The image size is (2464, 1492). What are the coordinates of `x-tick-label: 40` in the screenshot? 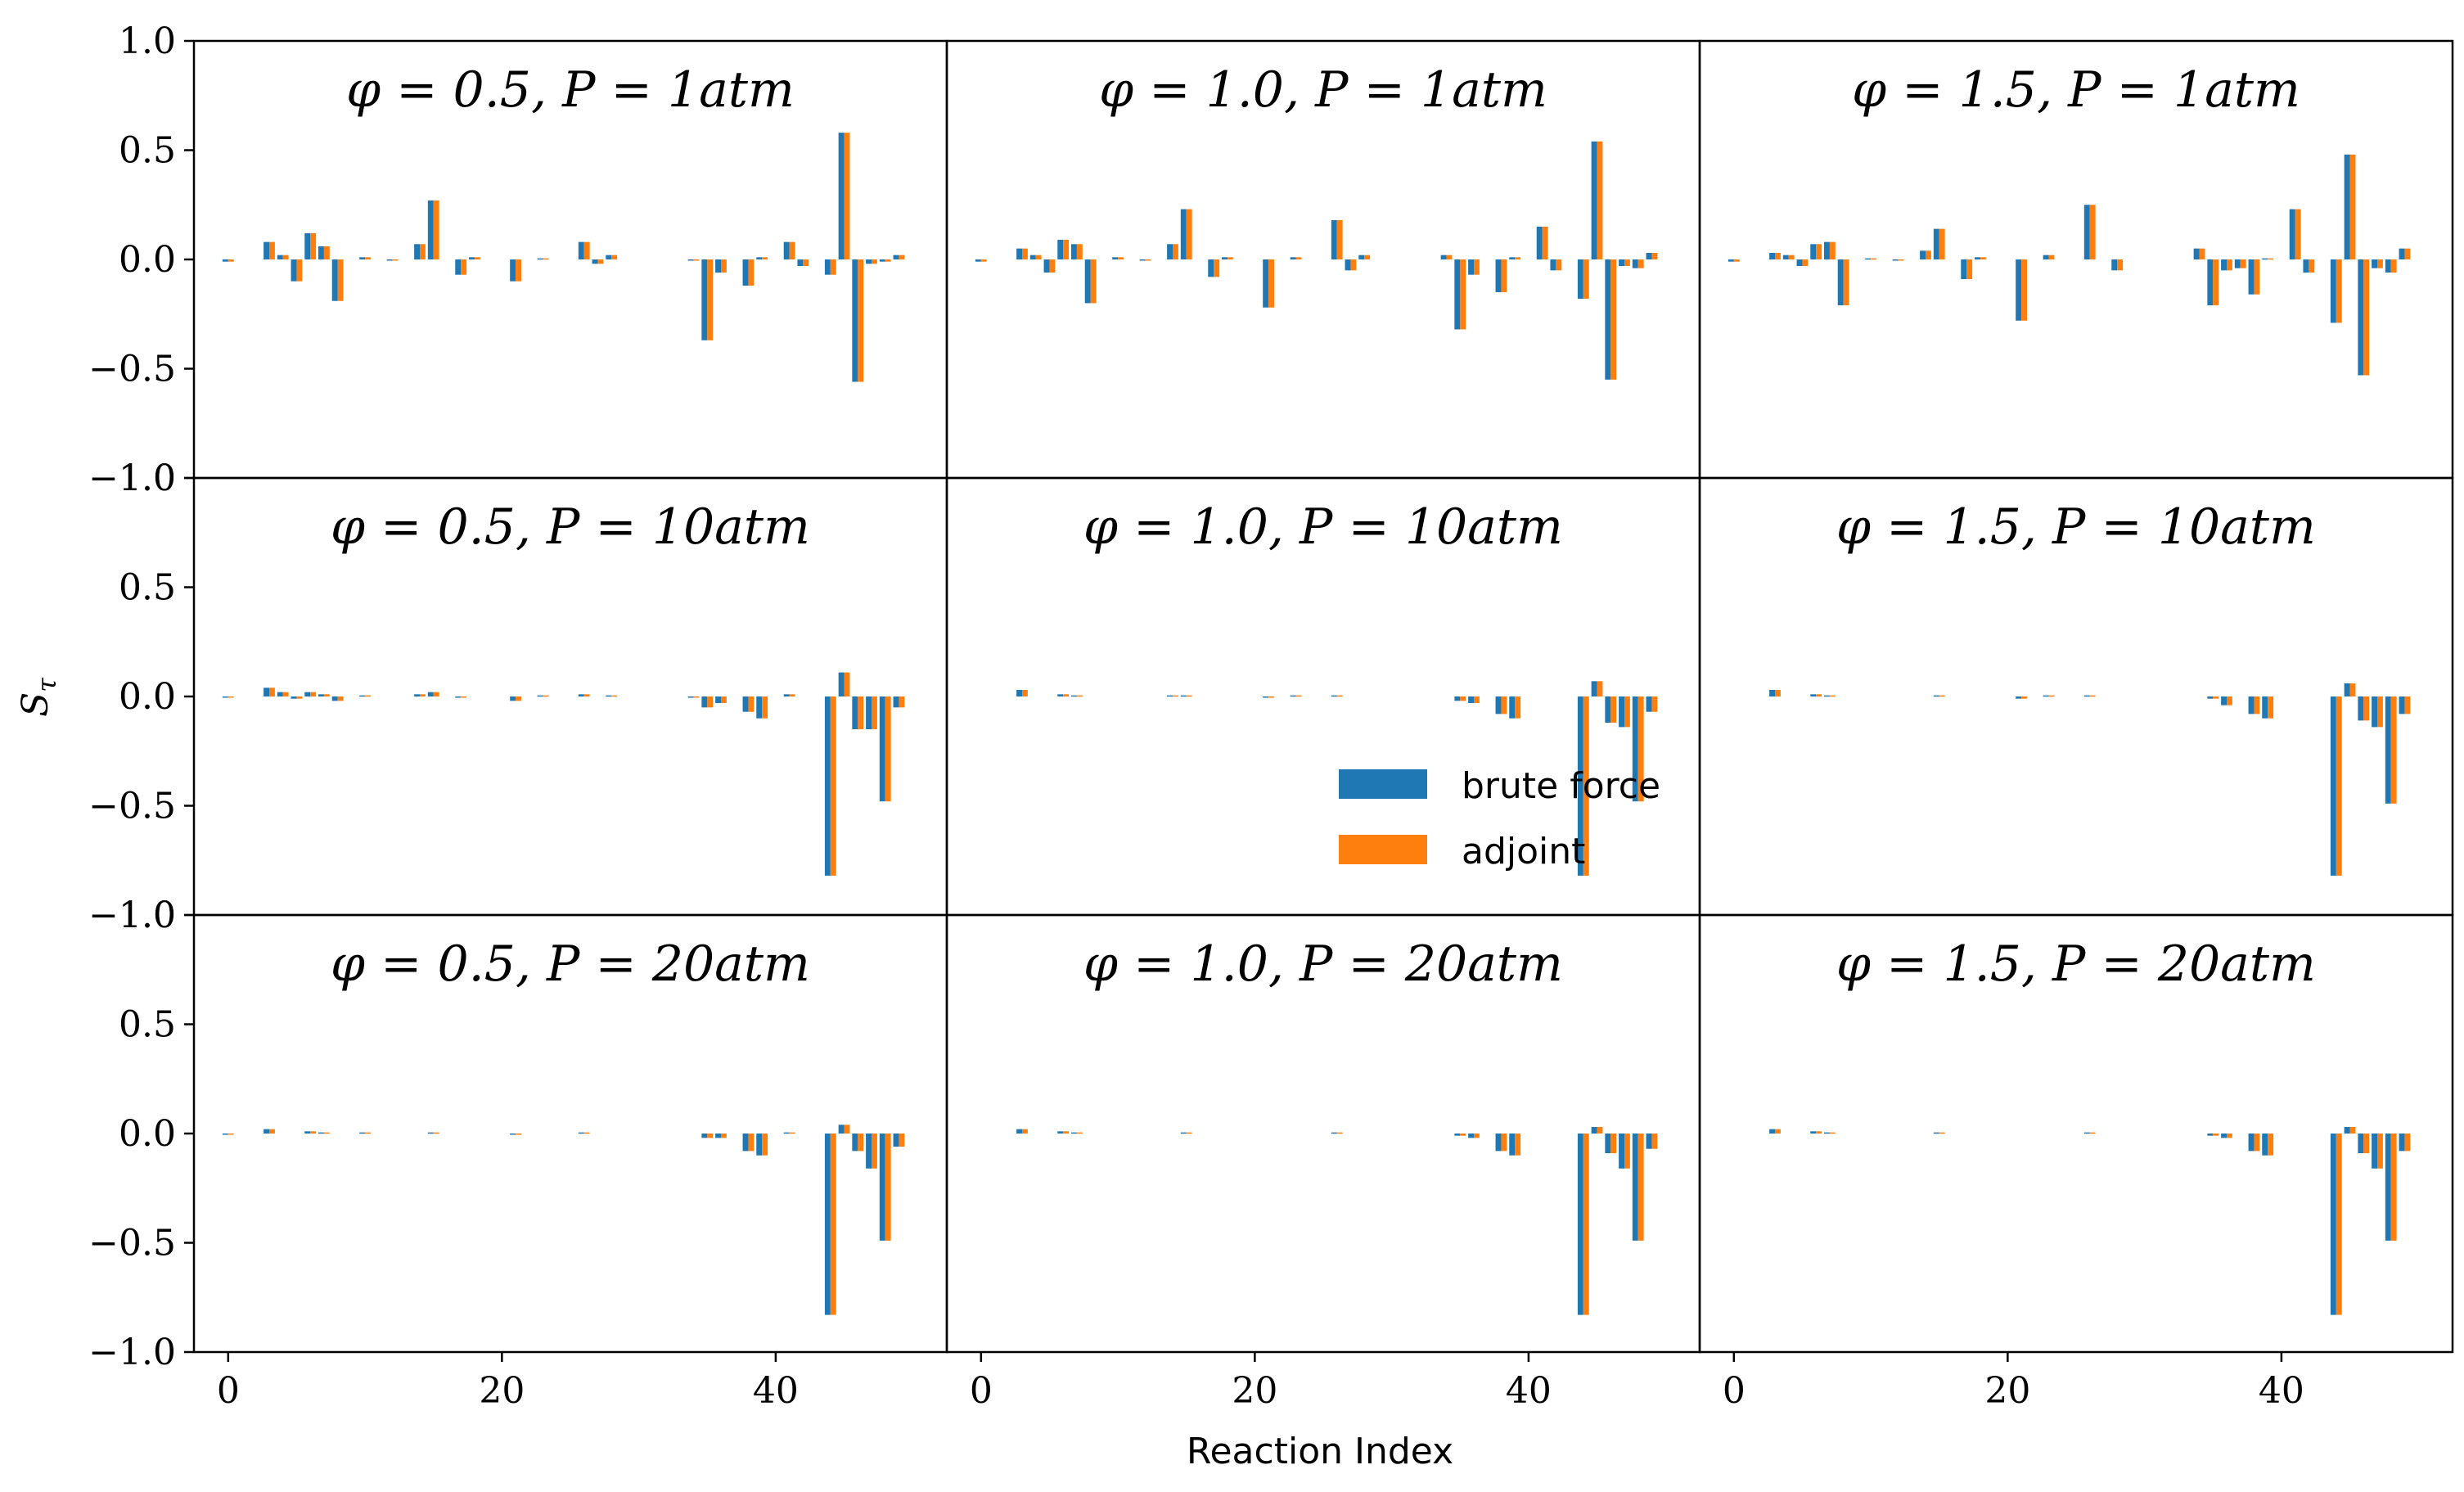 It's located at (1529, 1391).